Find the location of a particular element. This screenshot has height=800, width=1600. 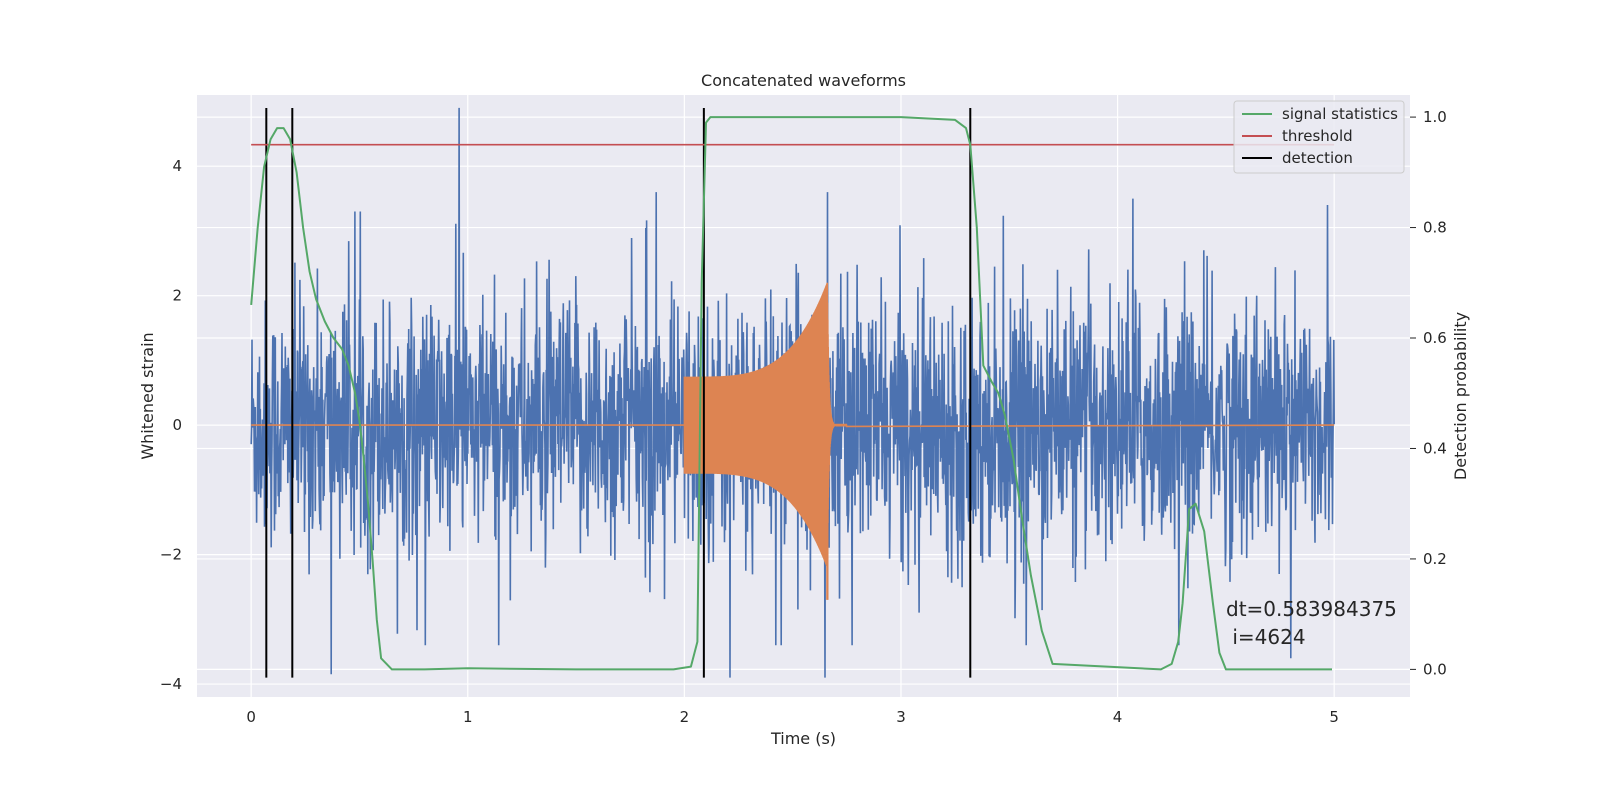

x-tick-label: 5 is located at coordinates (1334, 717).